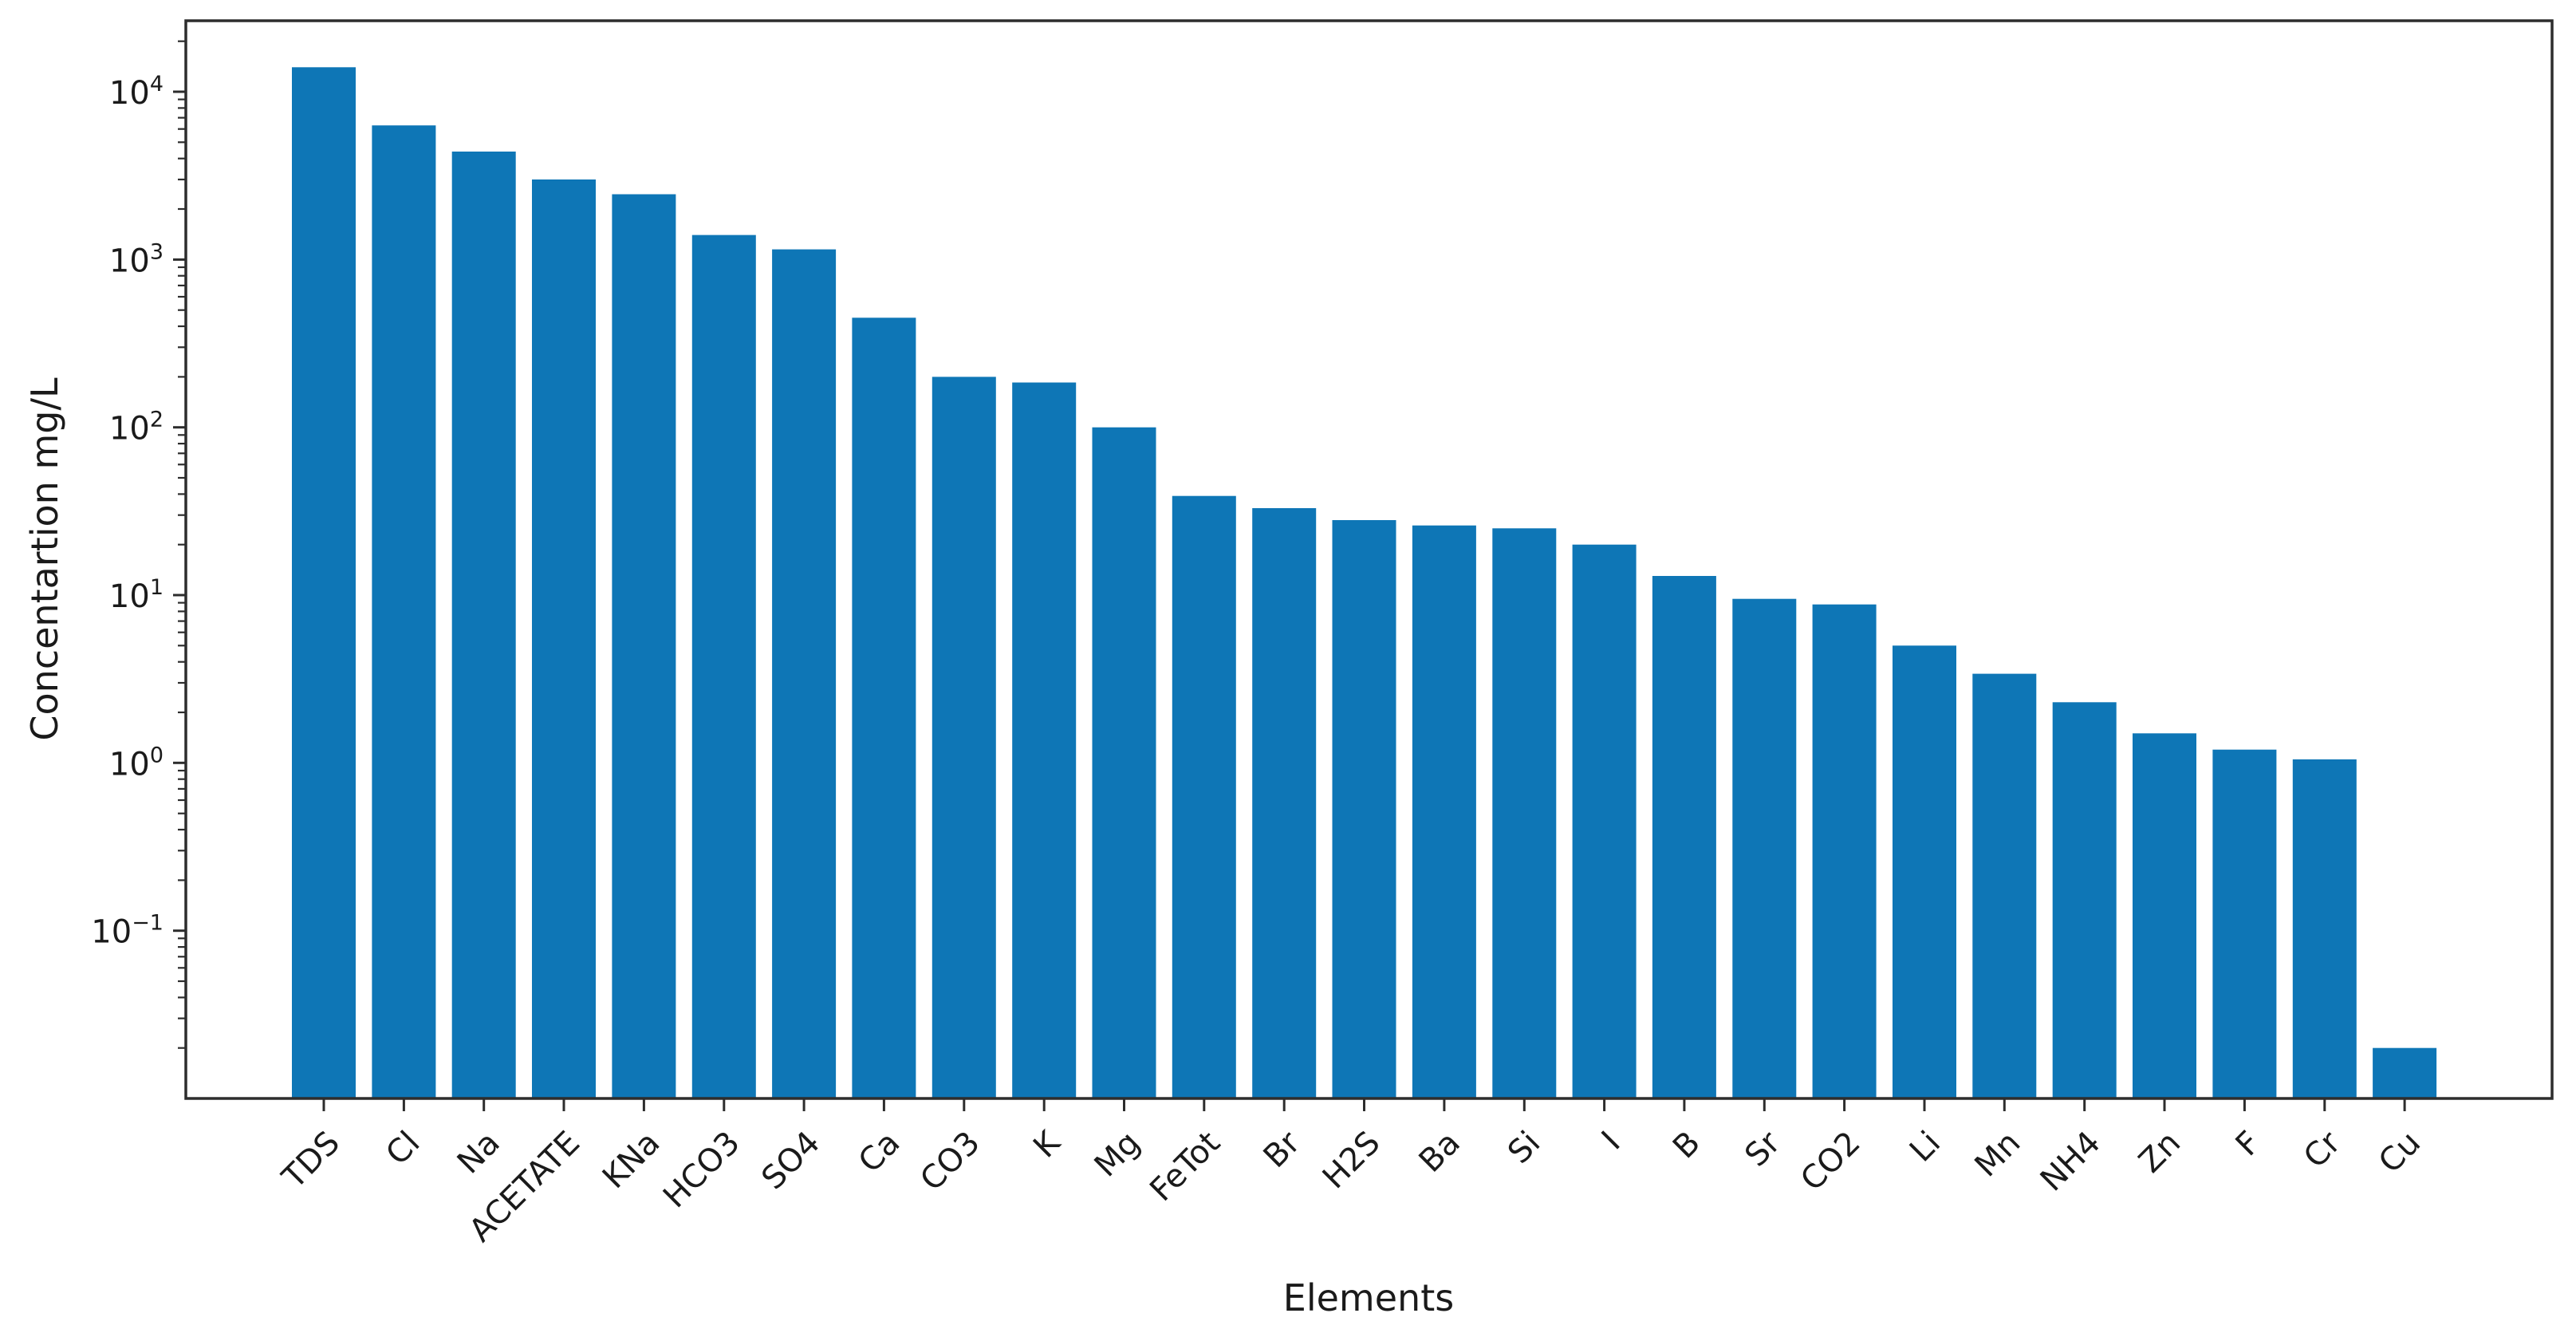 The image size is (2576, 1329). What do you see at coordinates (950, 1162) in the screenshot?
I see `x-tick-label-CO3: CO3` at bounding box center [950, 1162].